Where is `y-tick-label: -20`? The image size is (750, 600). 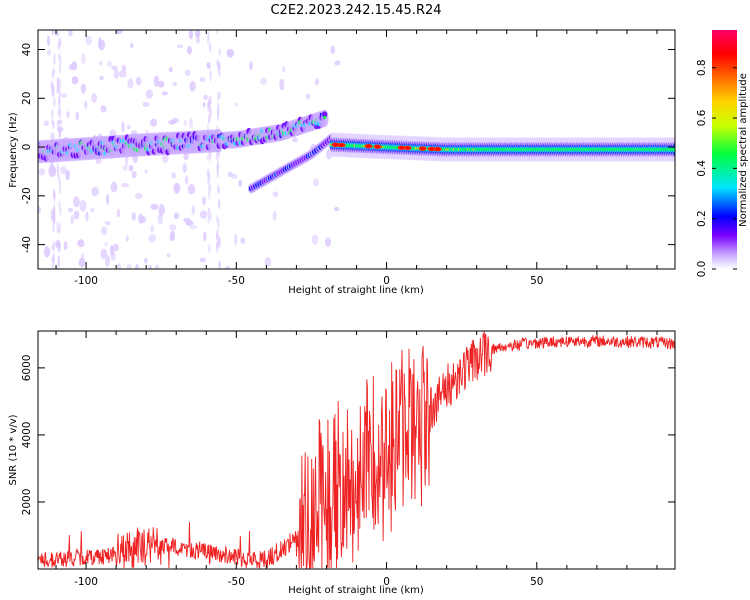 y-tick-label: -20 is located at coordinates (27, 195).